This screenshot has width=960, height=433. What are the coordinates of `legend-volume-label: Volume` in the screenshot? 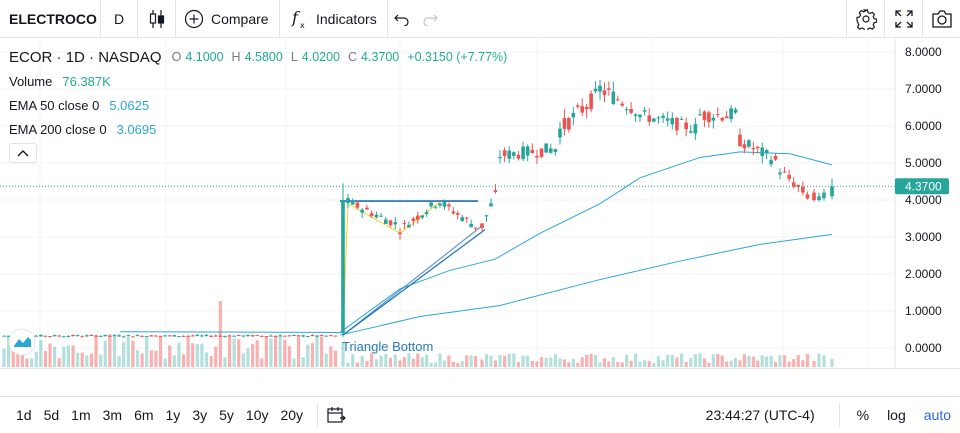 It's located at (31, 81).